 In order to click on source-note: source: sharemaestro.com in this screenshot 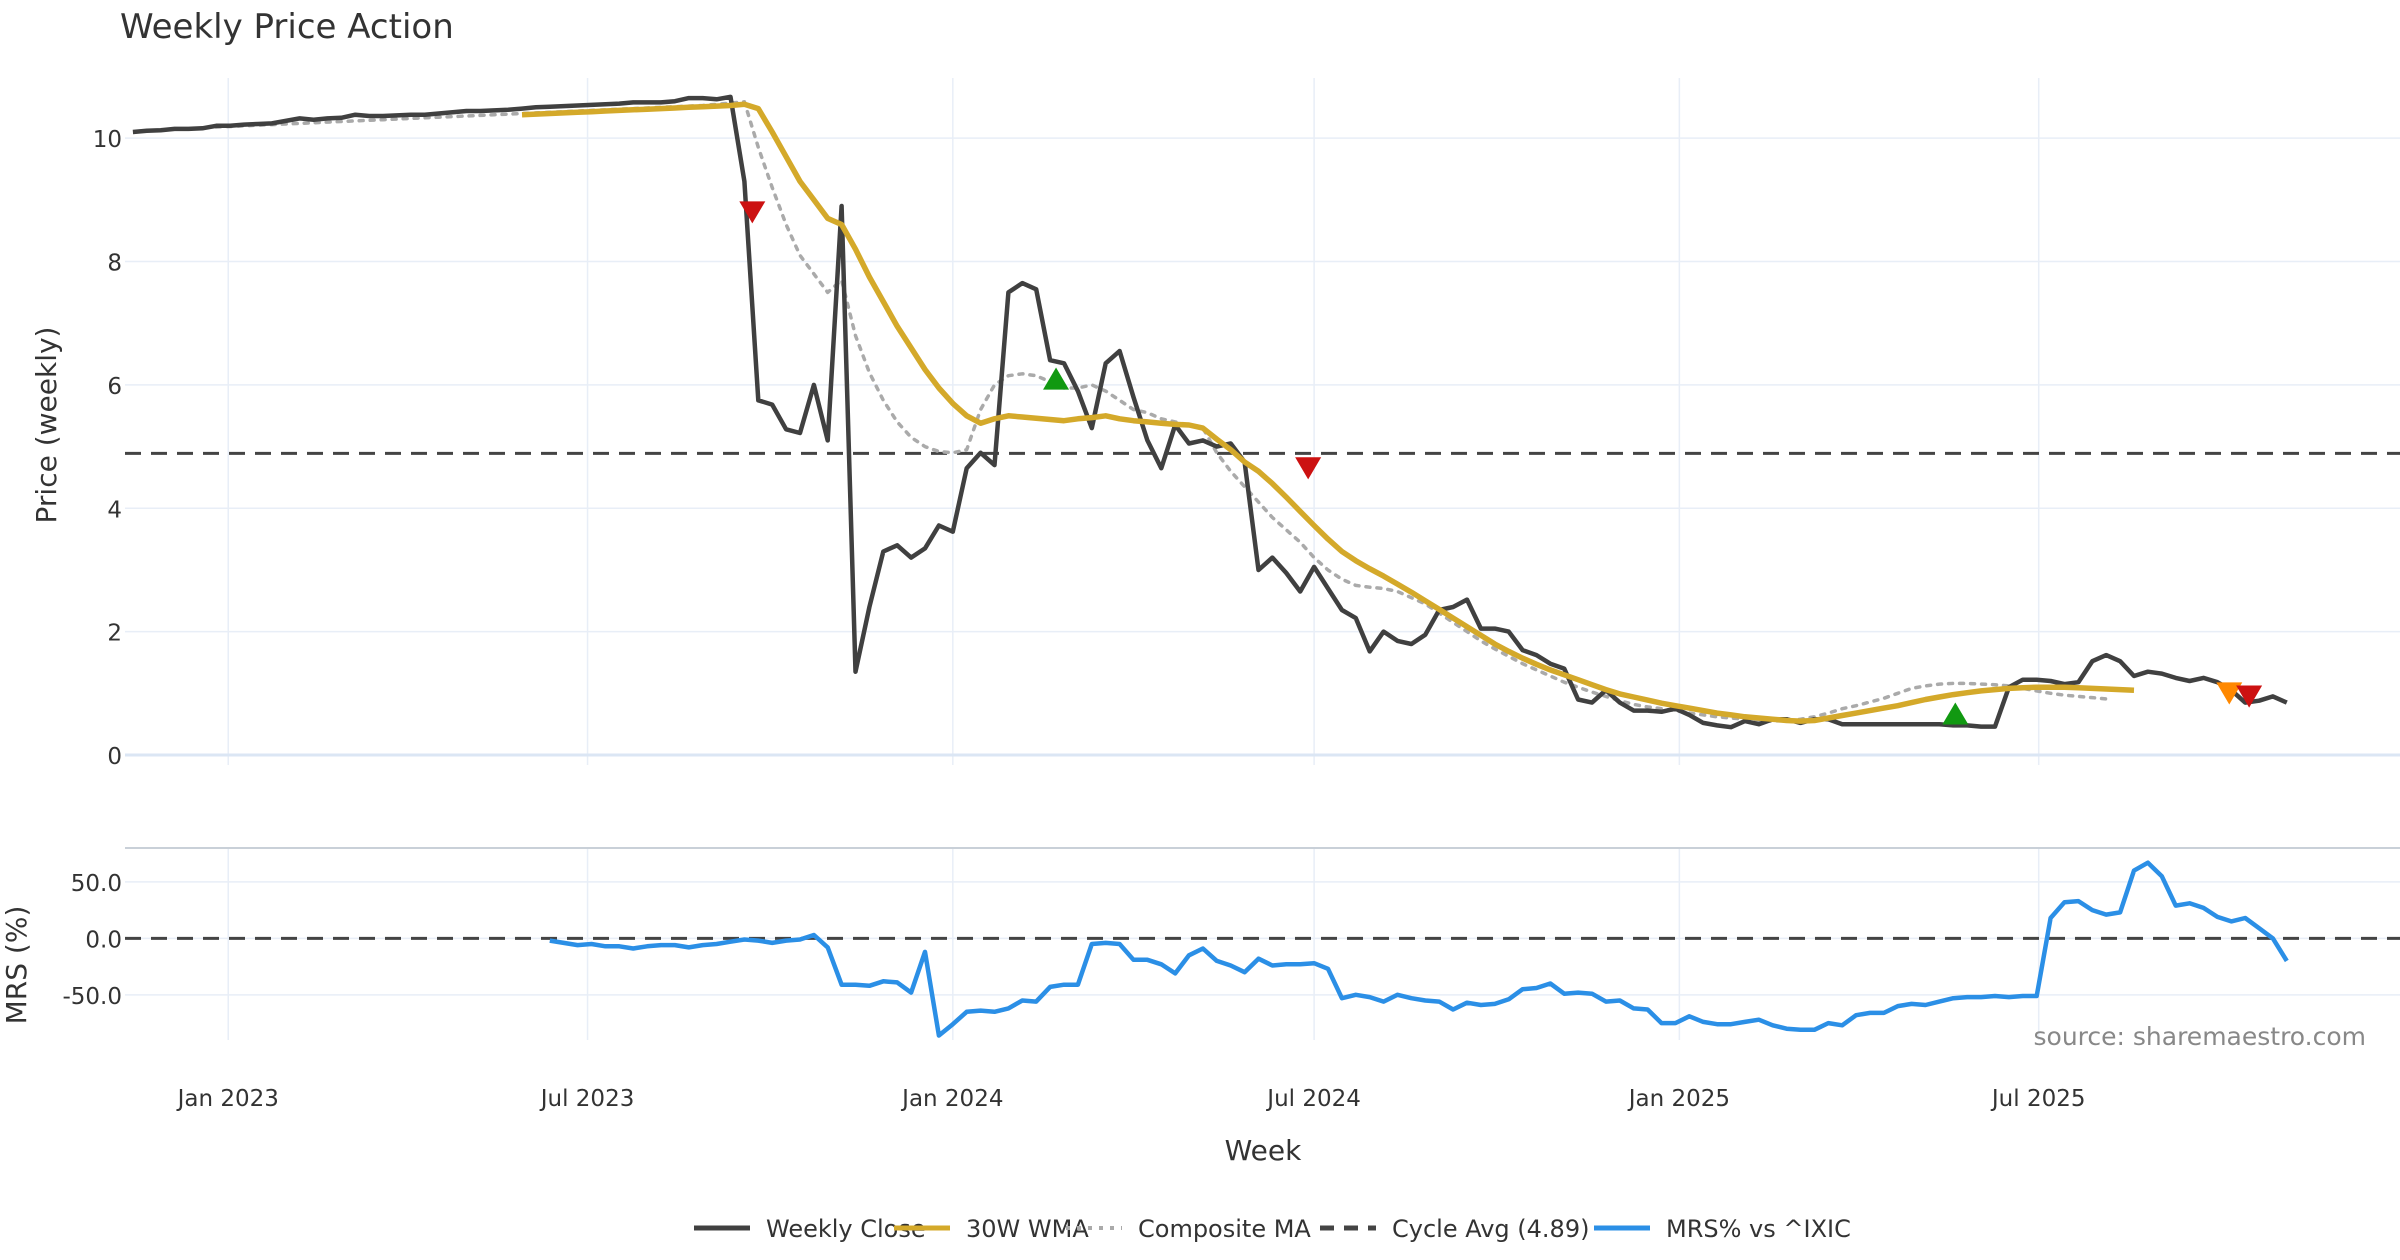, I will do `click(2200, 1036)`.